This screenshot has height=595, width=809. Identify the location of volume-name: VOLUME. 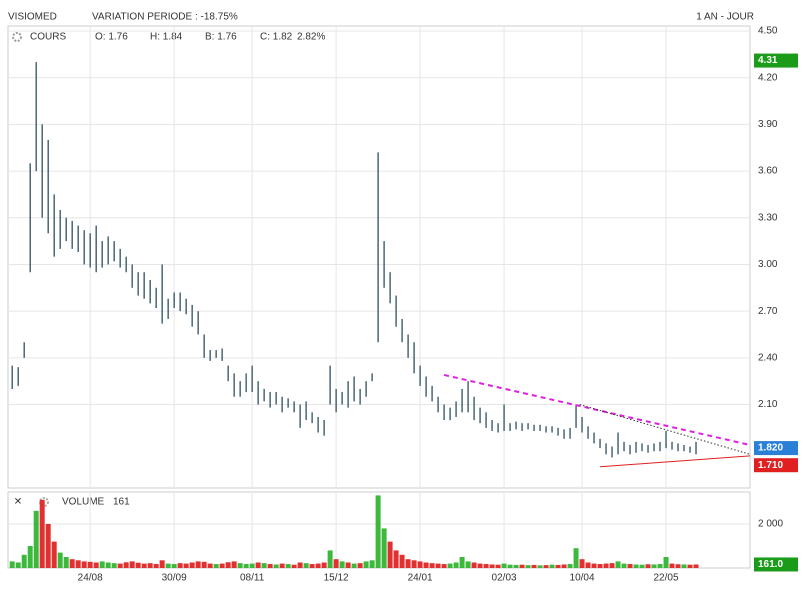
(83, 502).